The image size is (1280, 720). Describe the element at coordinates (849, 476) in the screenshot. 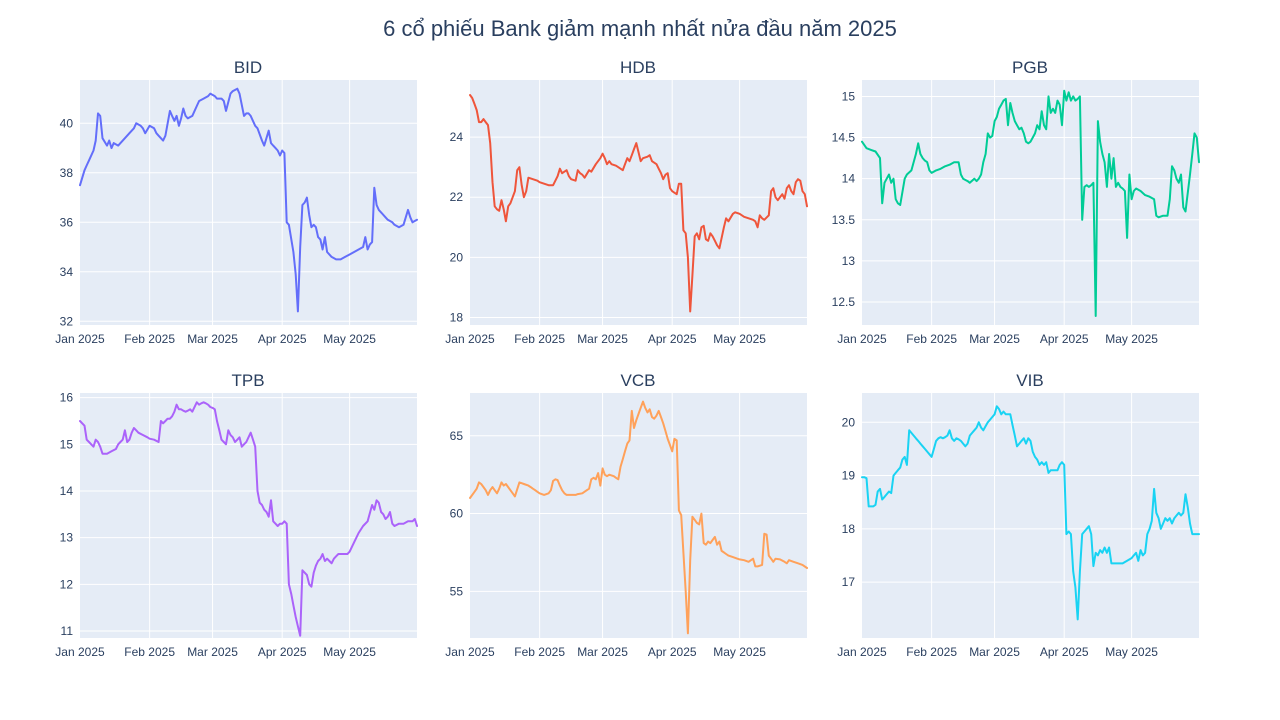

I see `y-tick-label: 19` at that location.